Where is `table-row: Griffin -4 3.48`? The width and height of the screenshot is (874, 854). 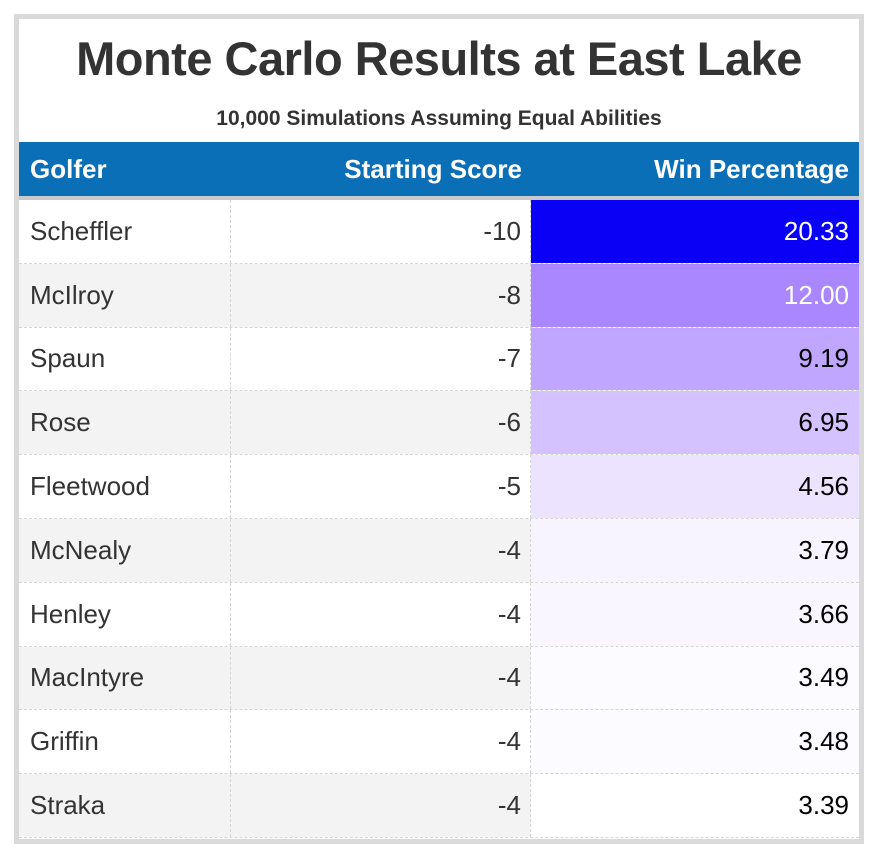
table-row: Griffin -4 3.48 is located at coordinates (439, 742).